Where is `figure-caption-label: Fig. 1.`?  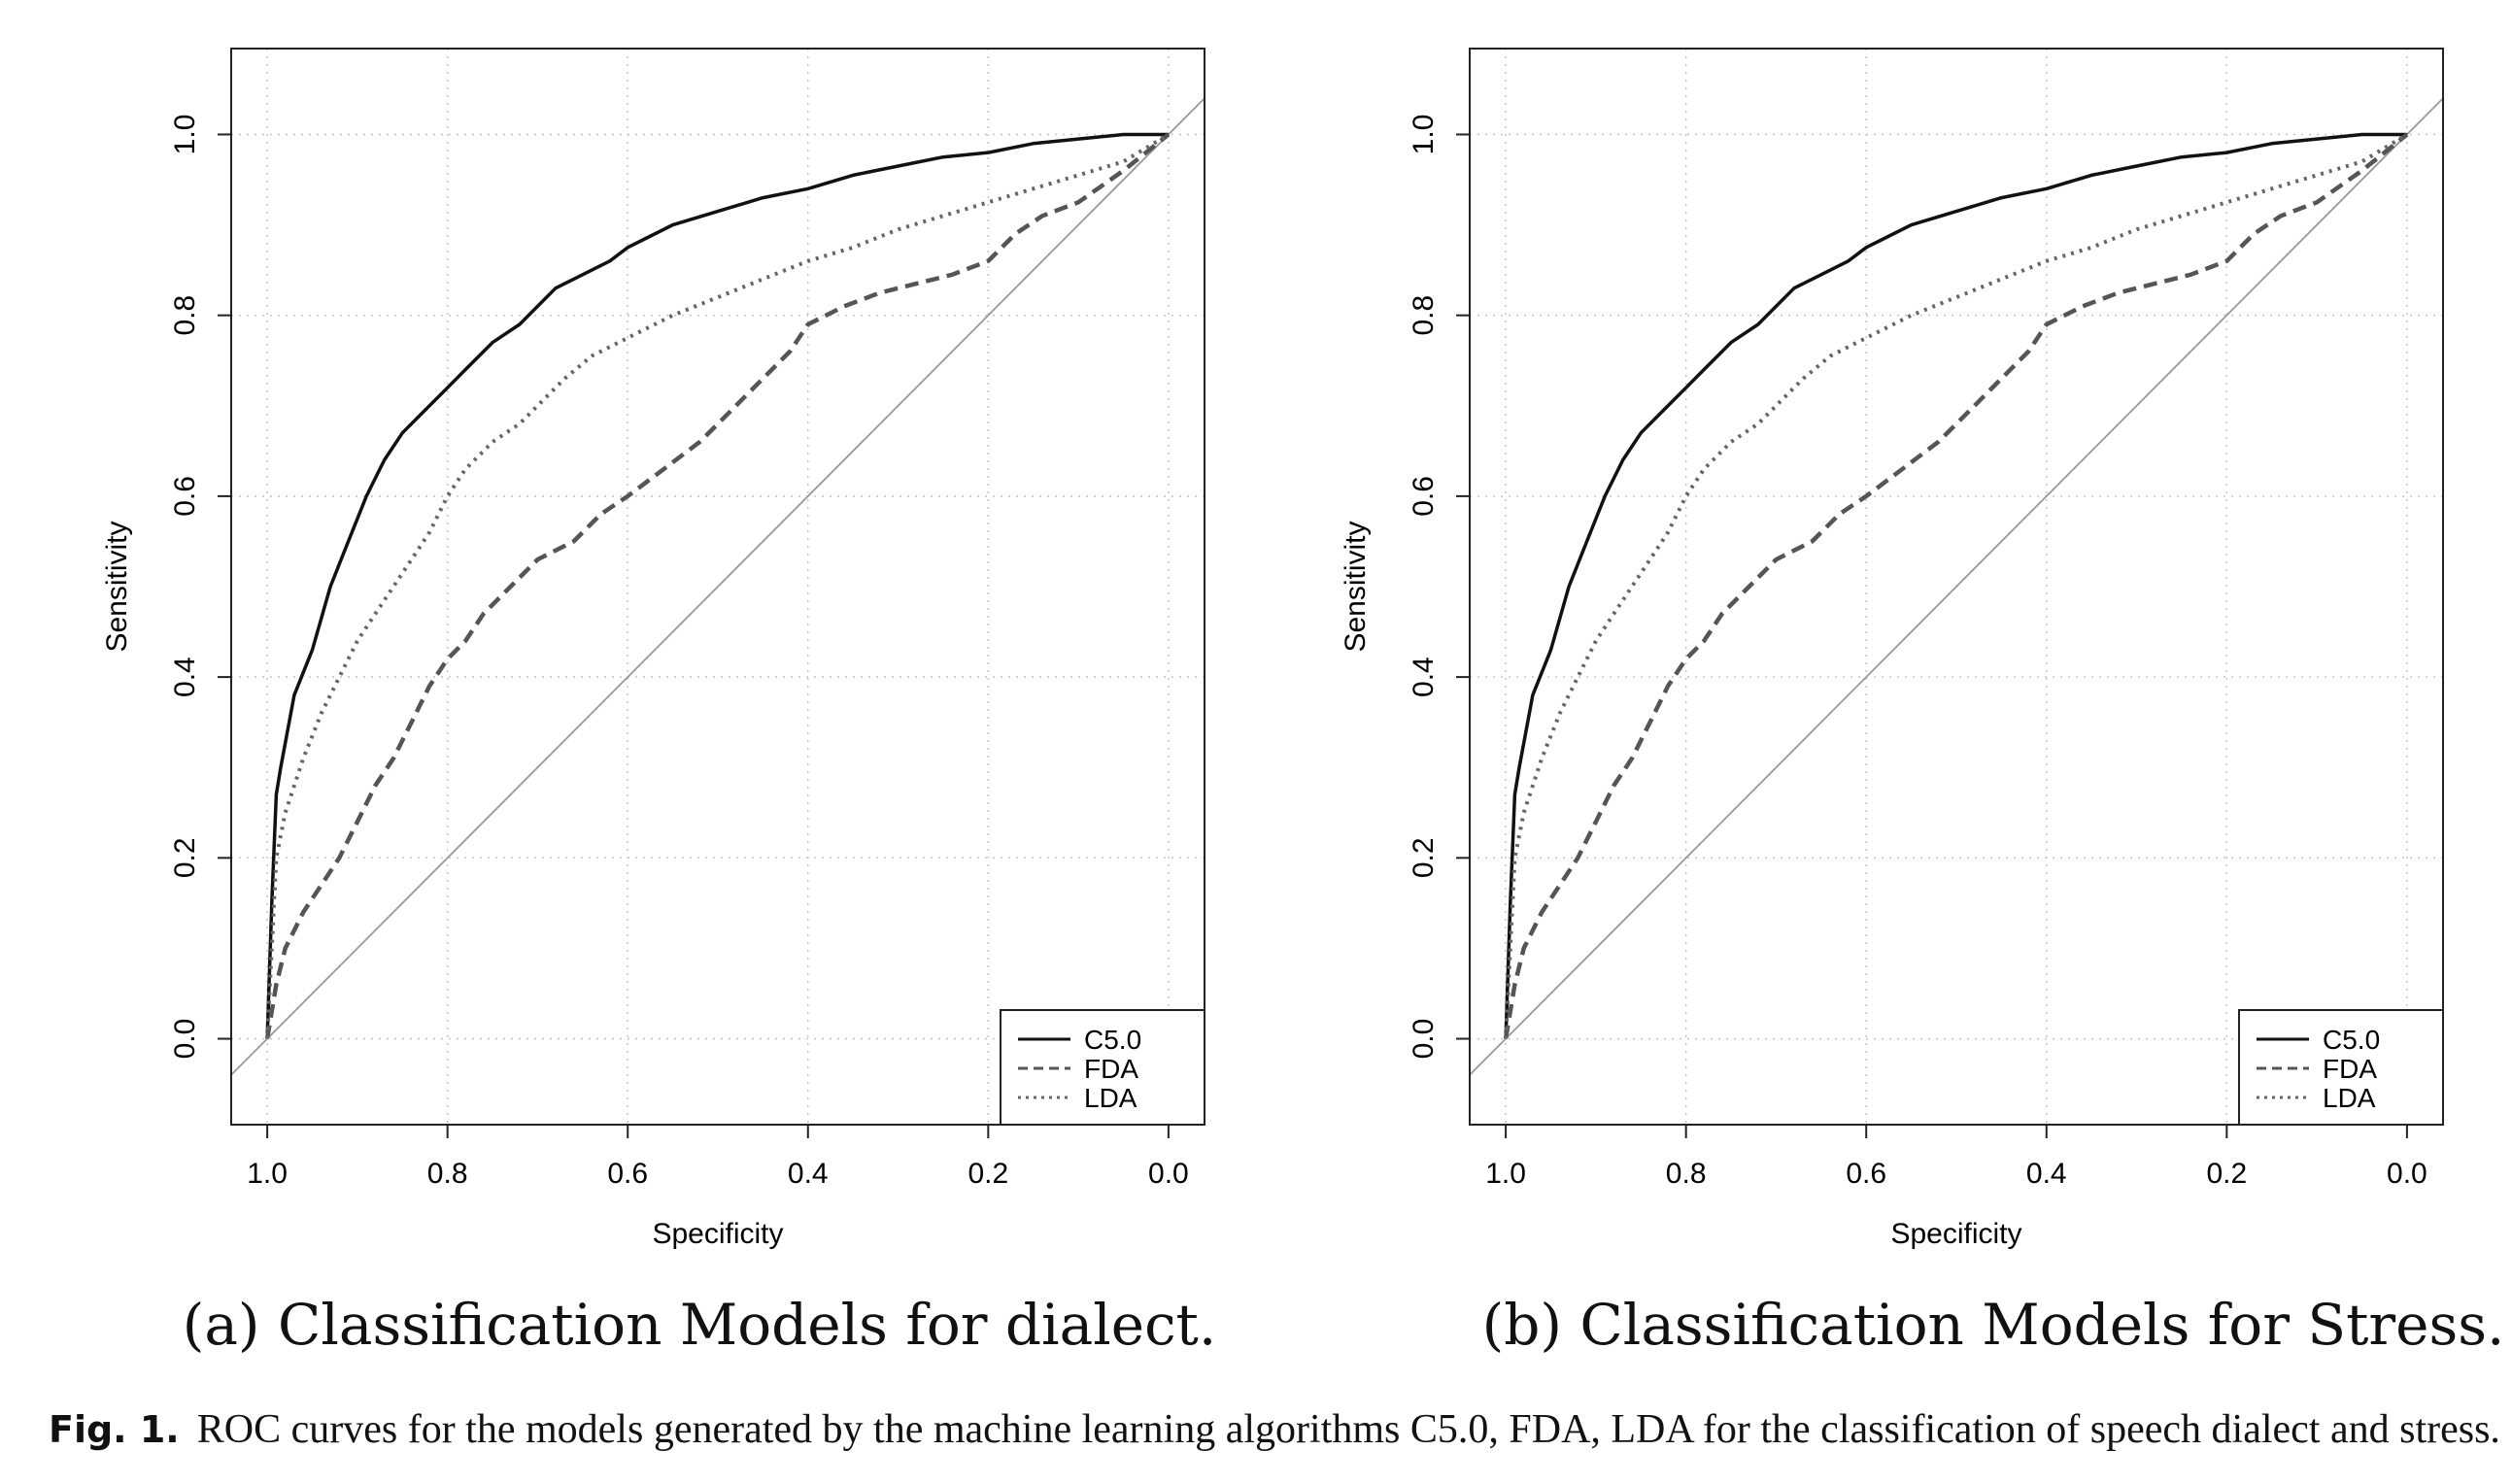
figure-caption-label: Fig. 1. is located at coordinates (114, 1429).